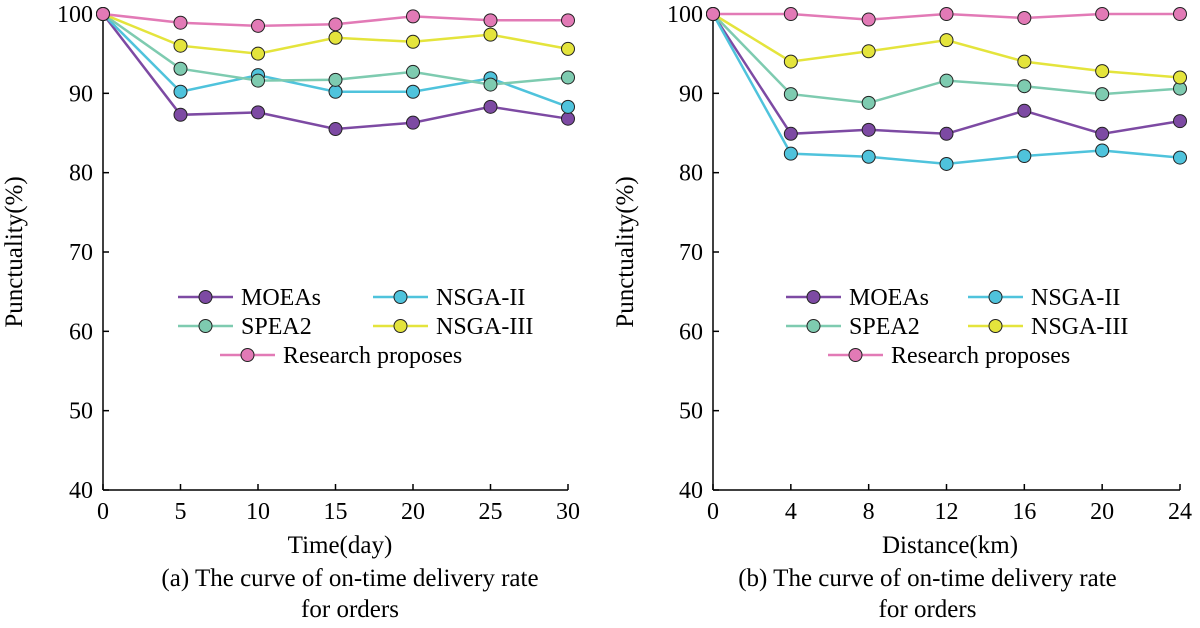 Image resolution: width=1200 pixels, height=628 pixels. What do you see at coordinates (350, 609) in the screenshot?
I see `caption-a-line2: for orders` at bounding box center [350, 609].